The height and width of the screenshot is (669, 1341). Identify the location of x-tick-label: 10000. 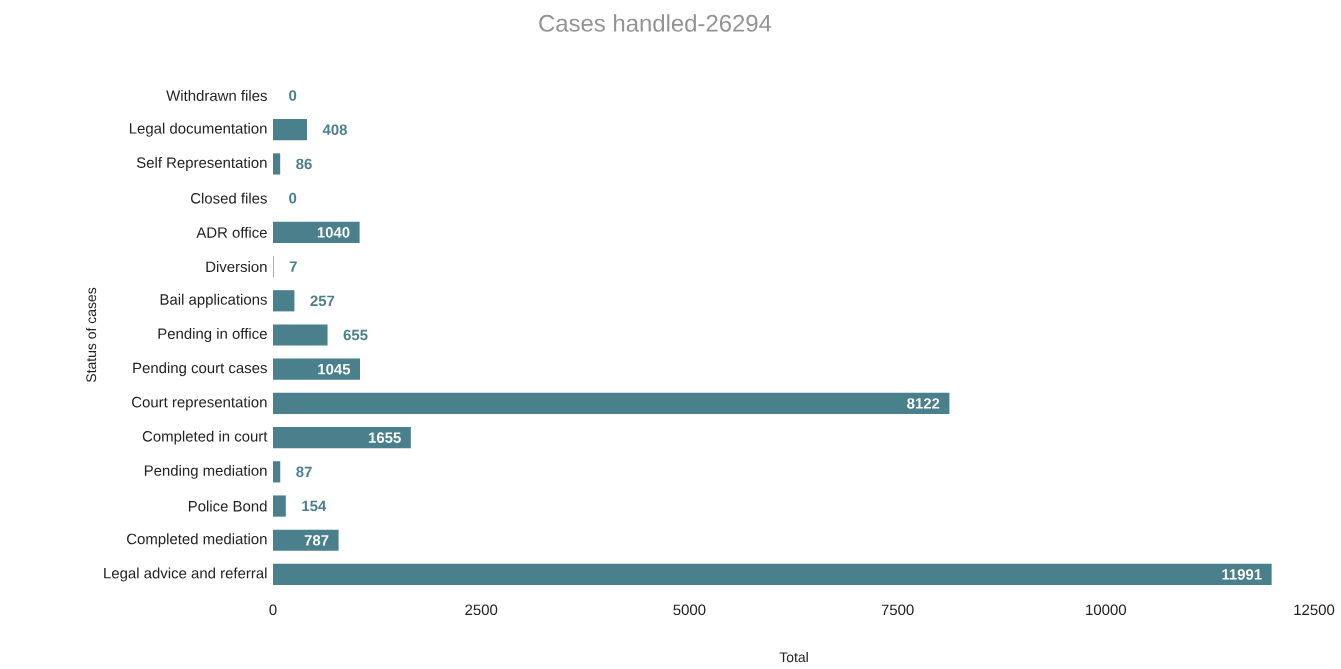
(1106, 610).